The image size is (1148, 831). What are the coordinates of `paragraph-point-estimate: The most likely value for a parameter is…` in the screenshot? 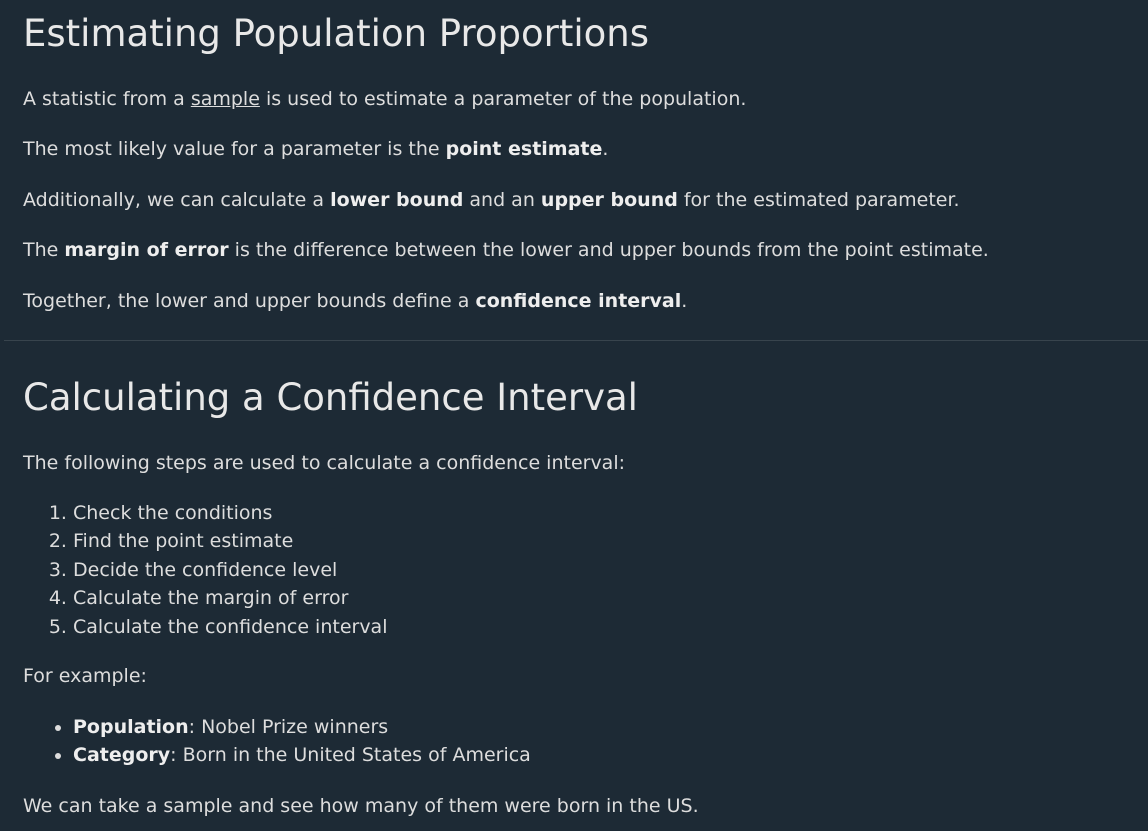 It's located at (315, 149).